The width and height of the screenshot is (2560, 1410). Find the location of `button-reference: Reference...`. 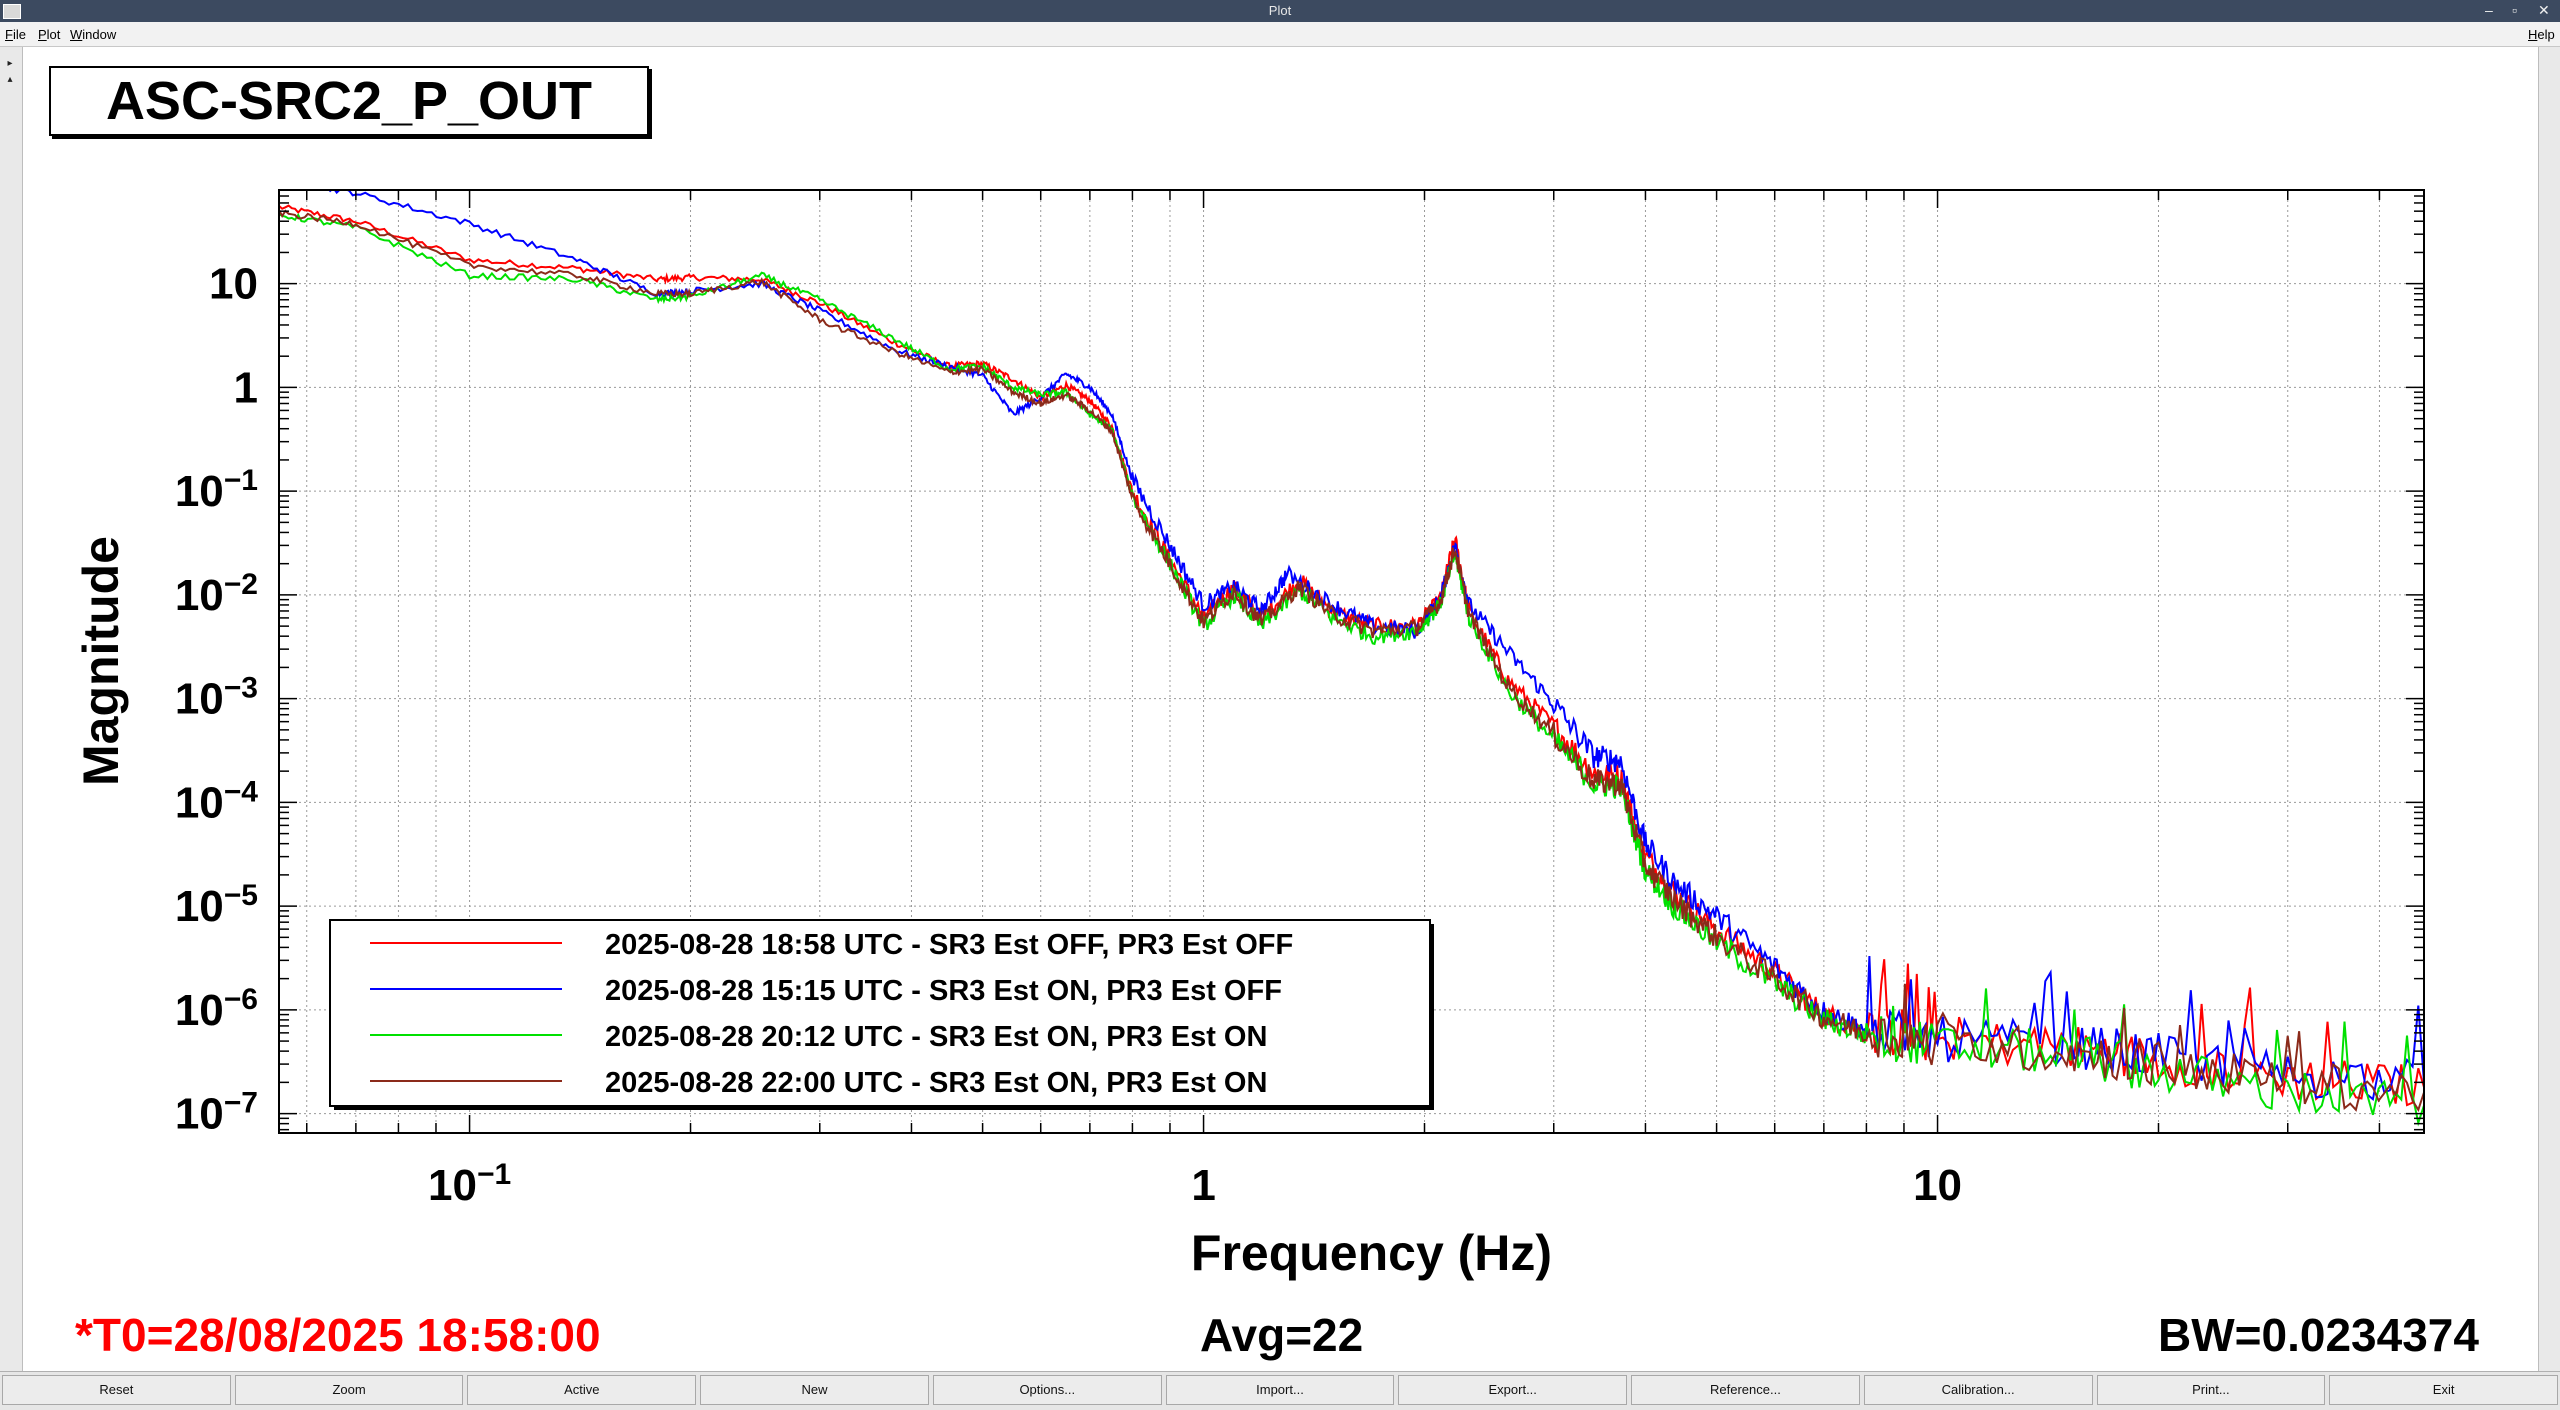

button-reference: Reference... is located at coordinates (1745, 1390).